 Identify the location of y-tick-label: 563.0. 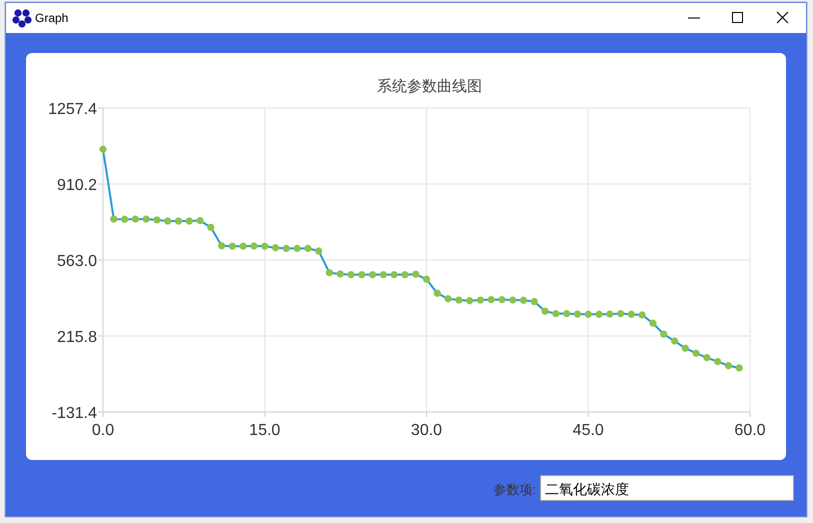
(77, 261).